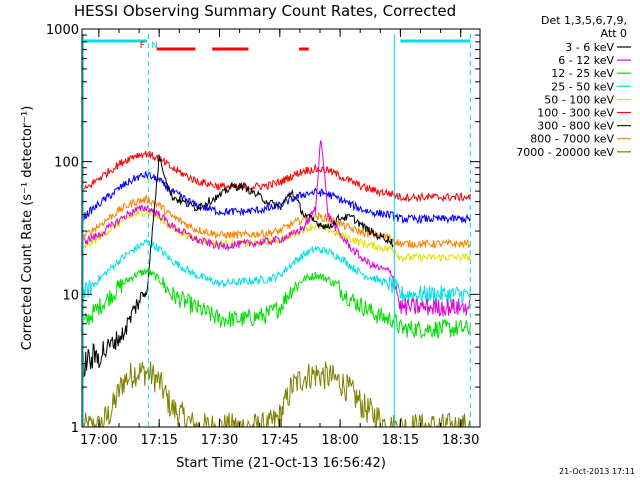 The width and height of the screenshot is (640, 480). I want to click on legend-label: 800 - 7000 keV, so click(572, 139).